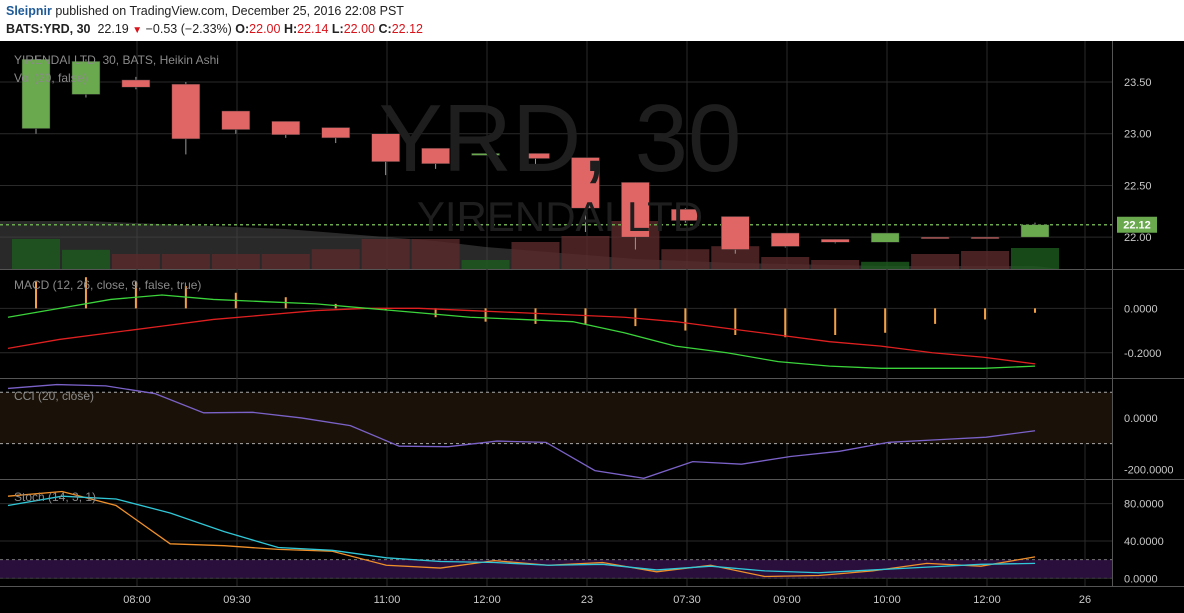 The image size is (1184, 613). I want to click on cci-title: CCI (20, close), so click(54, 396).